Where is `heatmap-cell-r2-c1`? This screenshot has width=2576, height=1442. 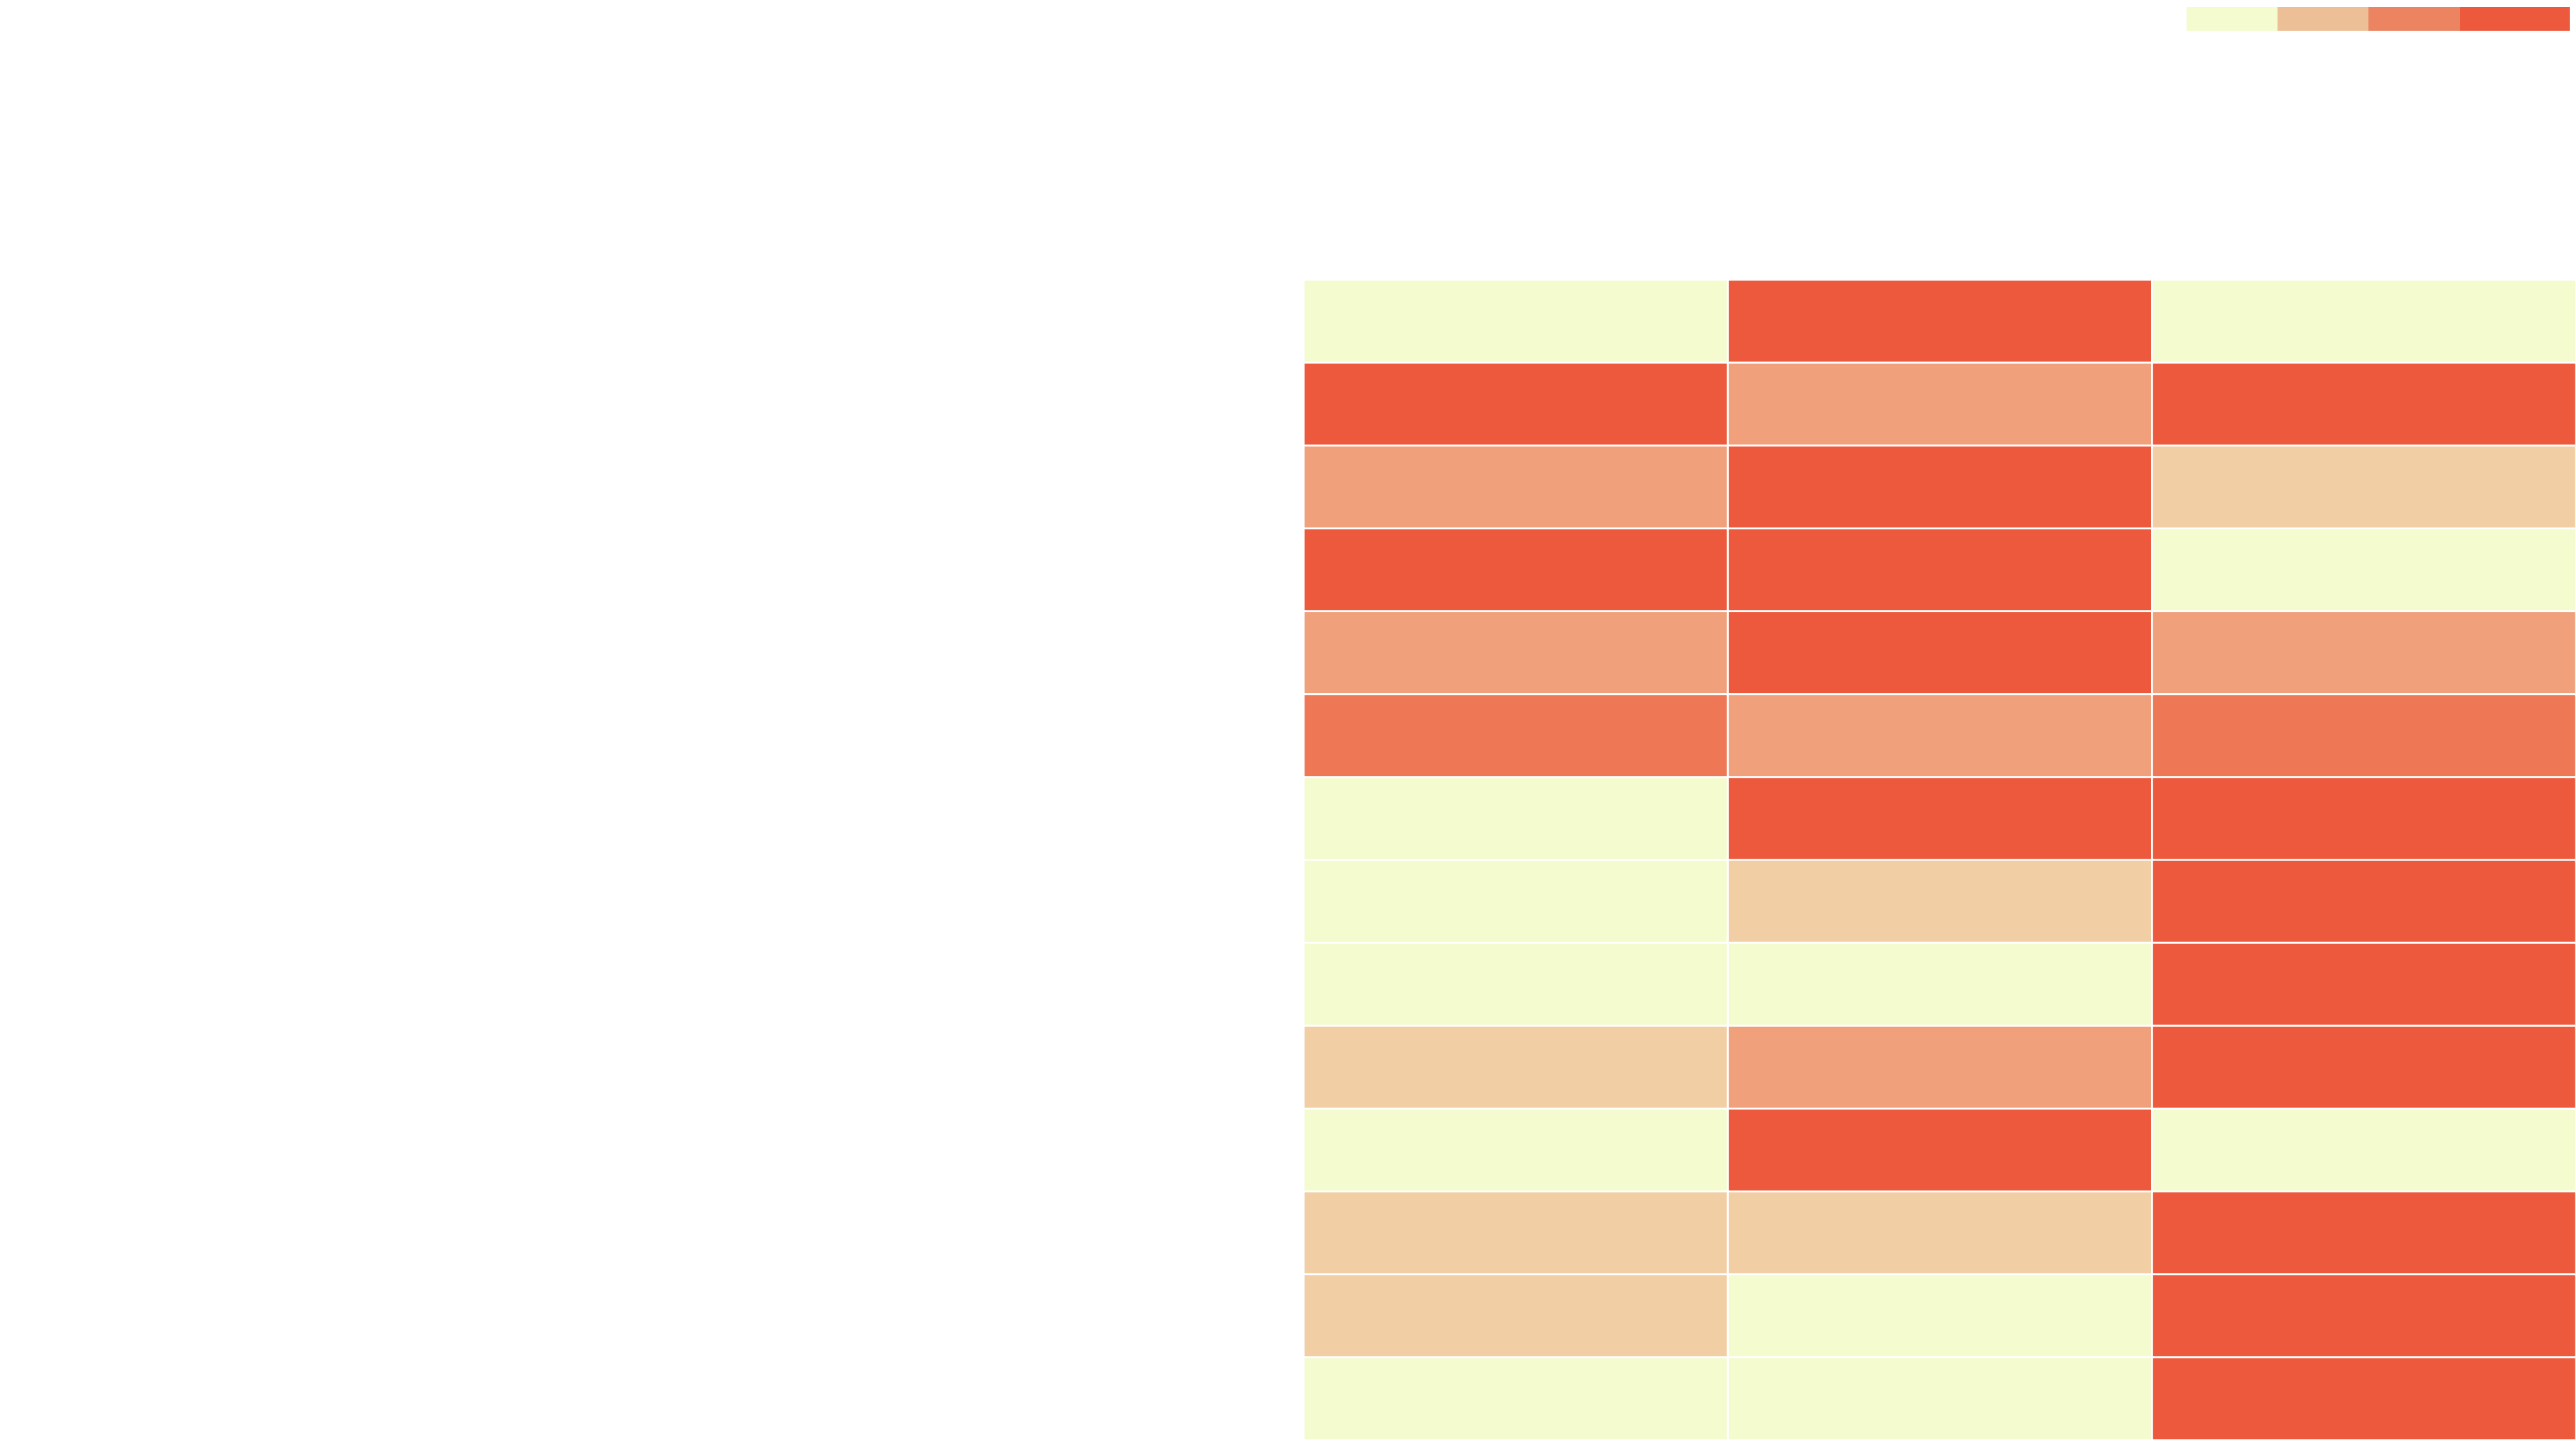
heatmap-cell-r2-c1 is located at coordinates (1516, 404).